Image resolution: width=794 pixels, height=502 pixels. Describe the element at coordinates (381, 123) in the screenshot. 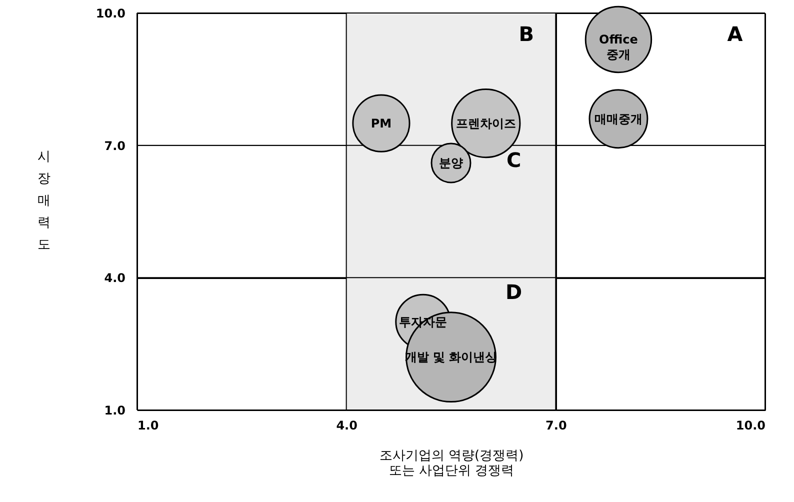

I see `series-label: PM` at that location.